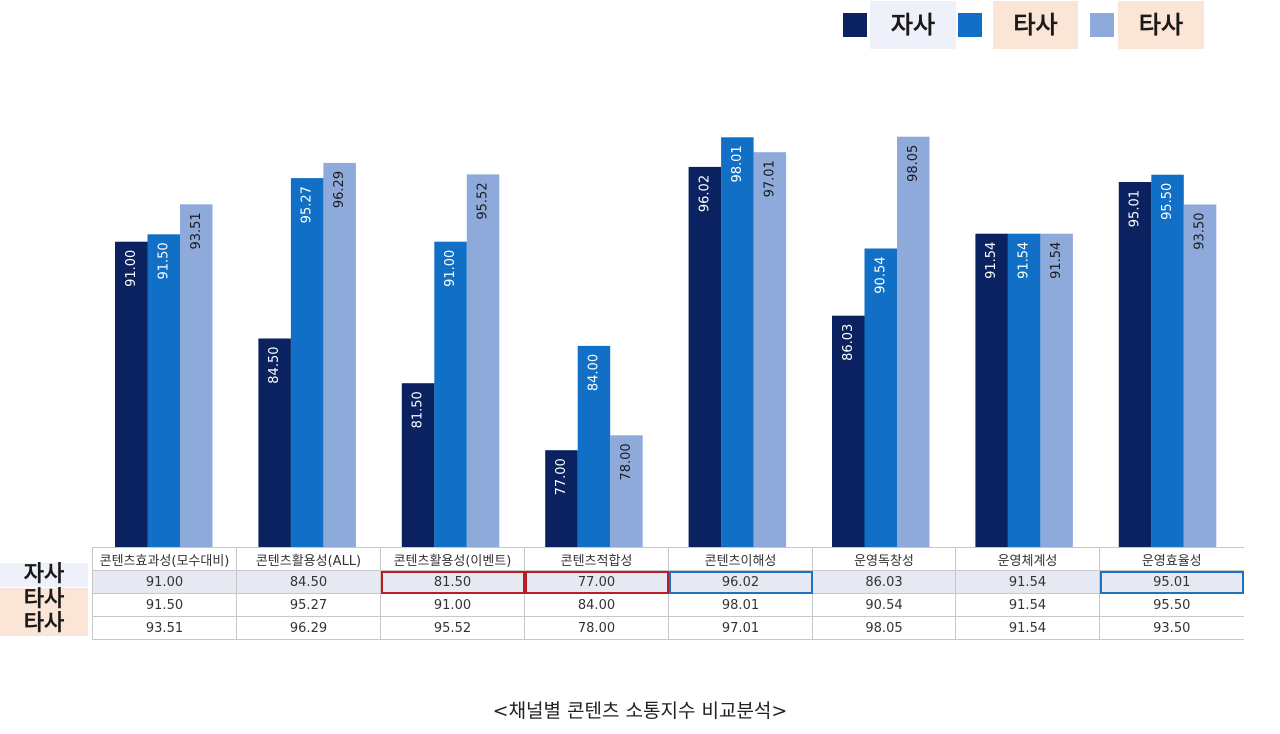 This screenshot has width=1280, height=734. Describe the element at coordinates (164, 582) in the screenshot. I see `table-cell-series-1-1: 91.00` at that location.